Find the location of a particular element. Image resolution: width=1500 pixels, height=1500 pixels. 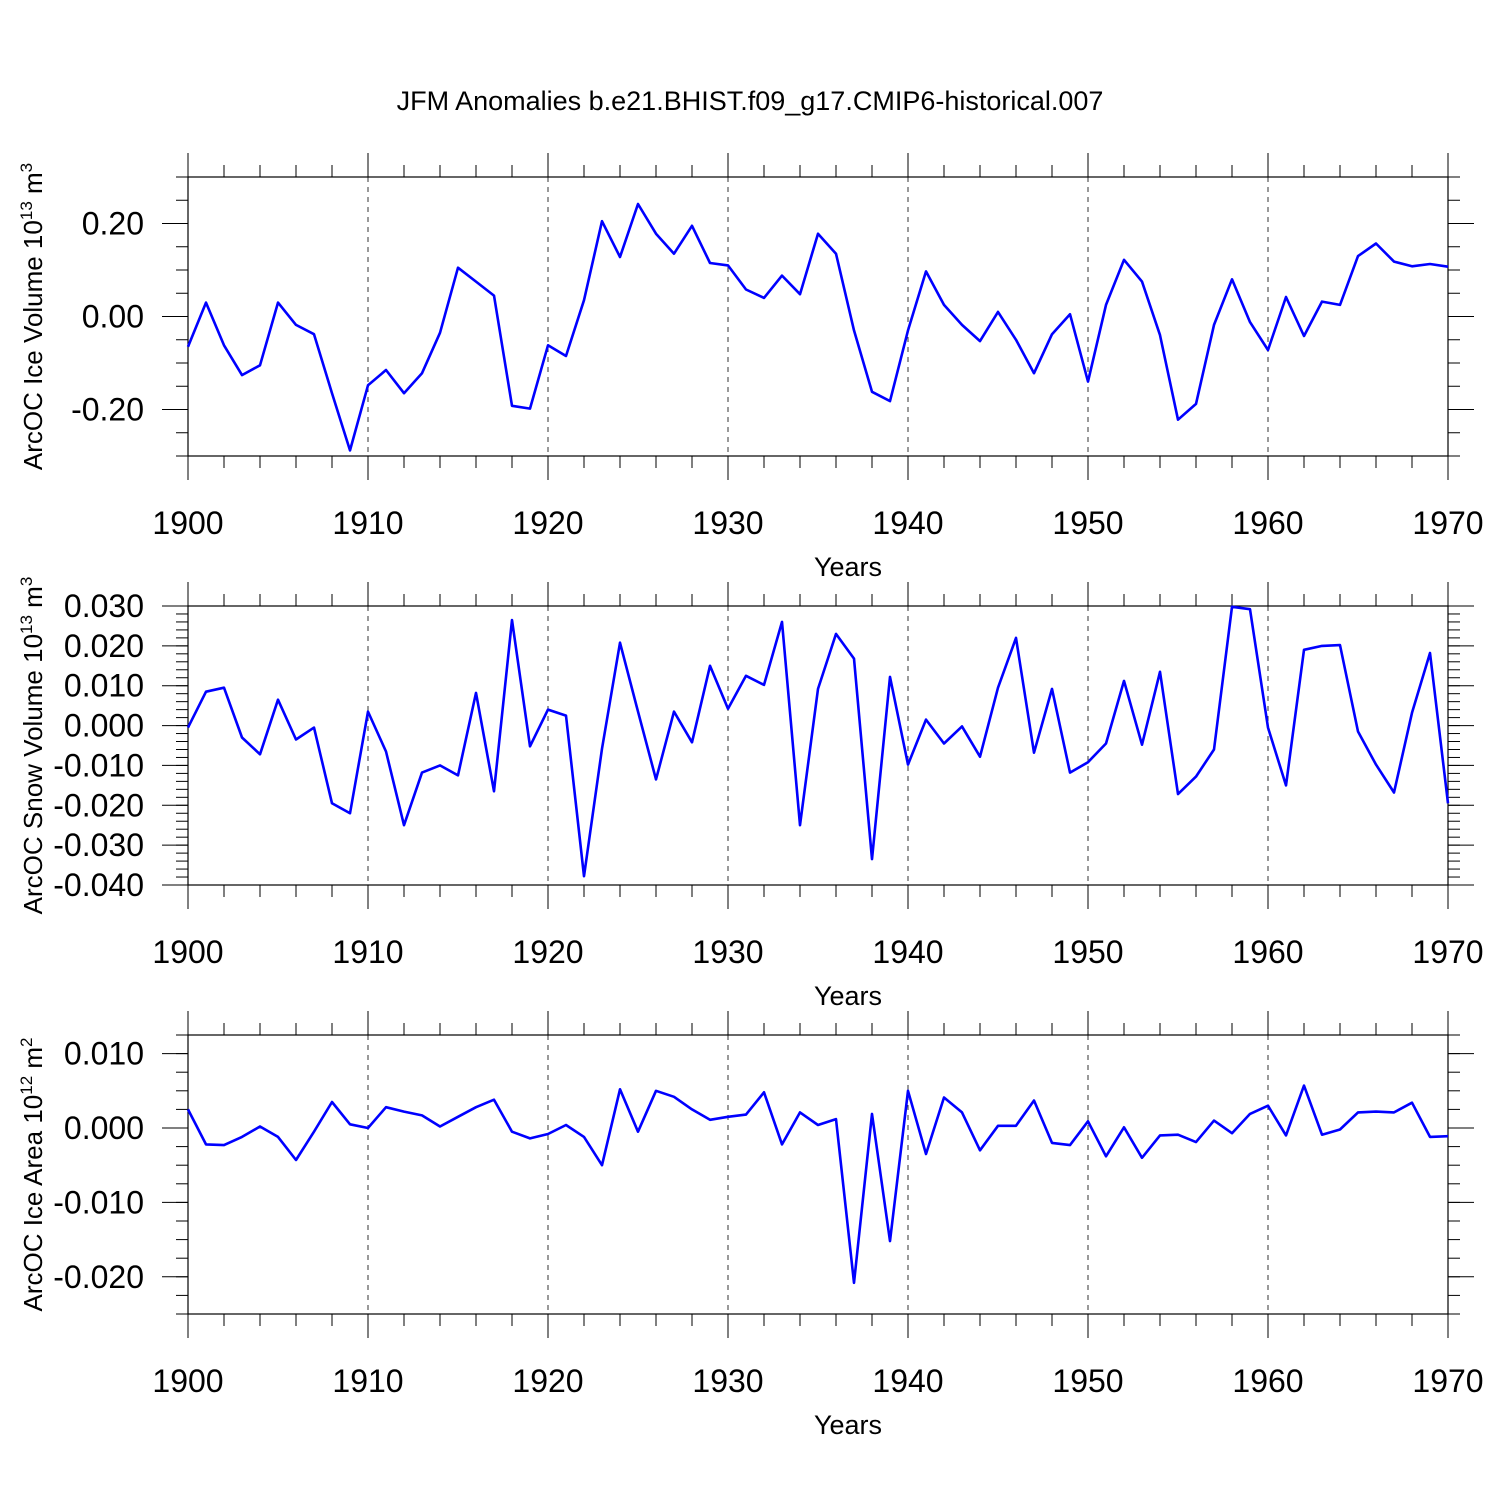

y-tick-label: -0.20 is located at coordinates (107, 410).